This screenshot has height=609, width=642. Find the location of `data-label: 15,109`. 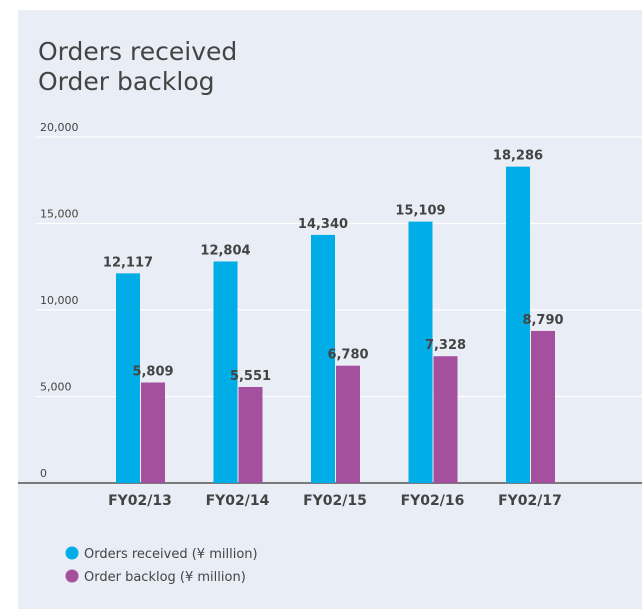

data-label: 15,109 is located at coordinates (420, 211).